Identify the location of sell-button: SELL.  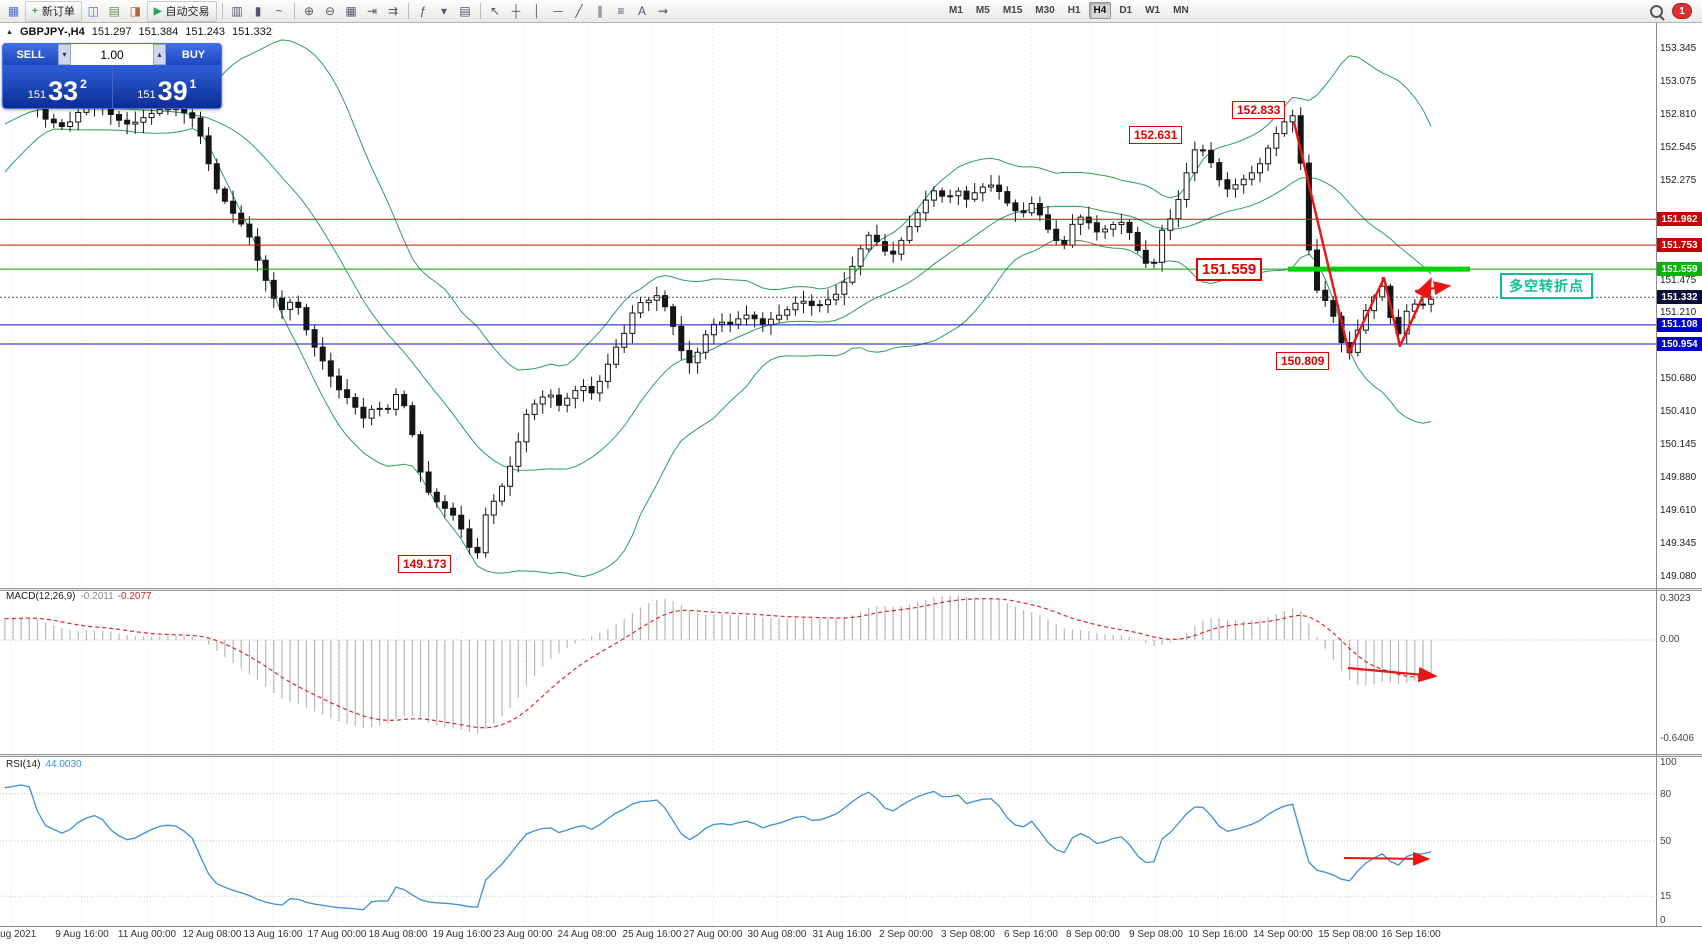
(30, 54).